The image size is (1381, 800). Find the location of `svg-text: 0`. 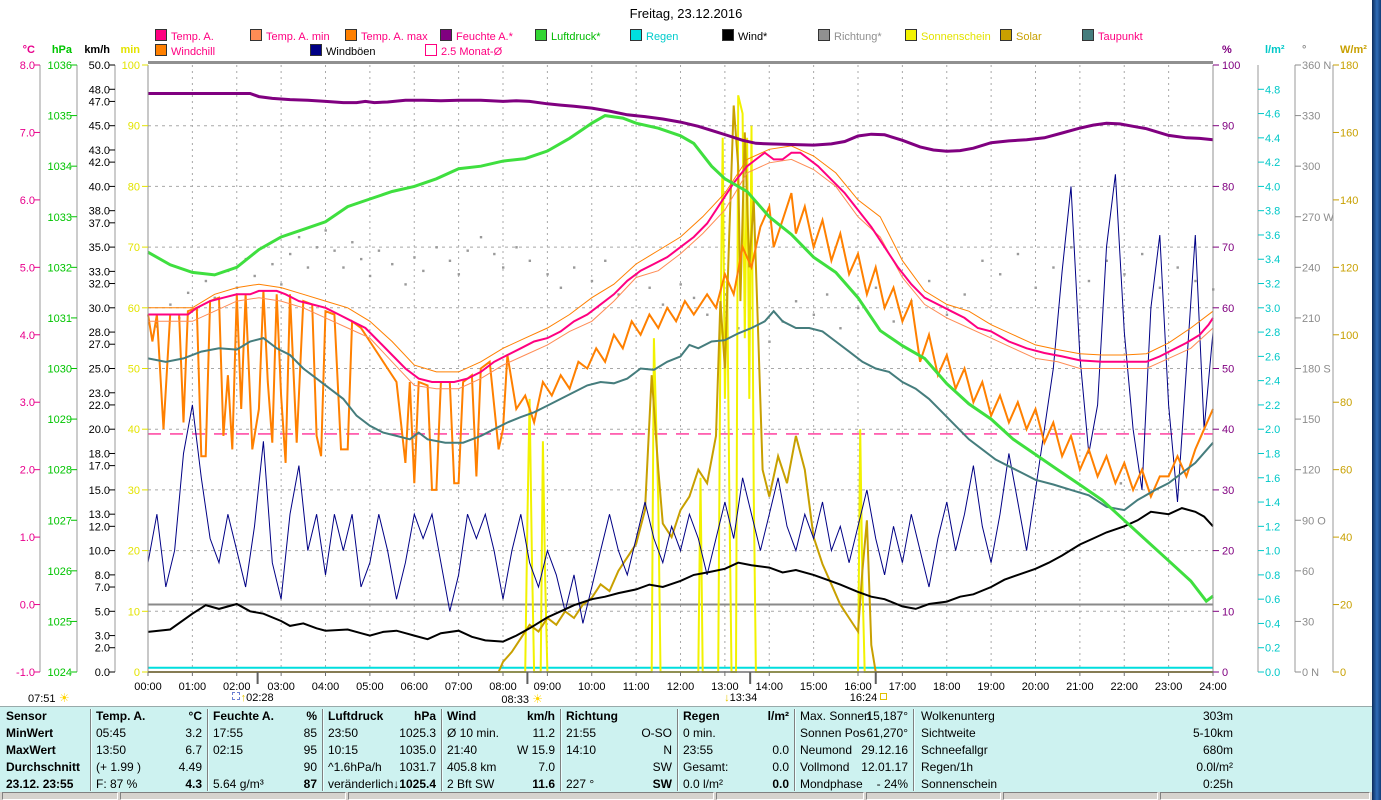

svg-text: 0 is located at coordinates (137, 673).